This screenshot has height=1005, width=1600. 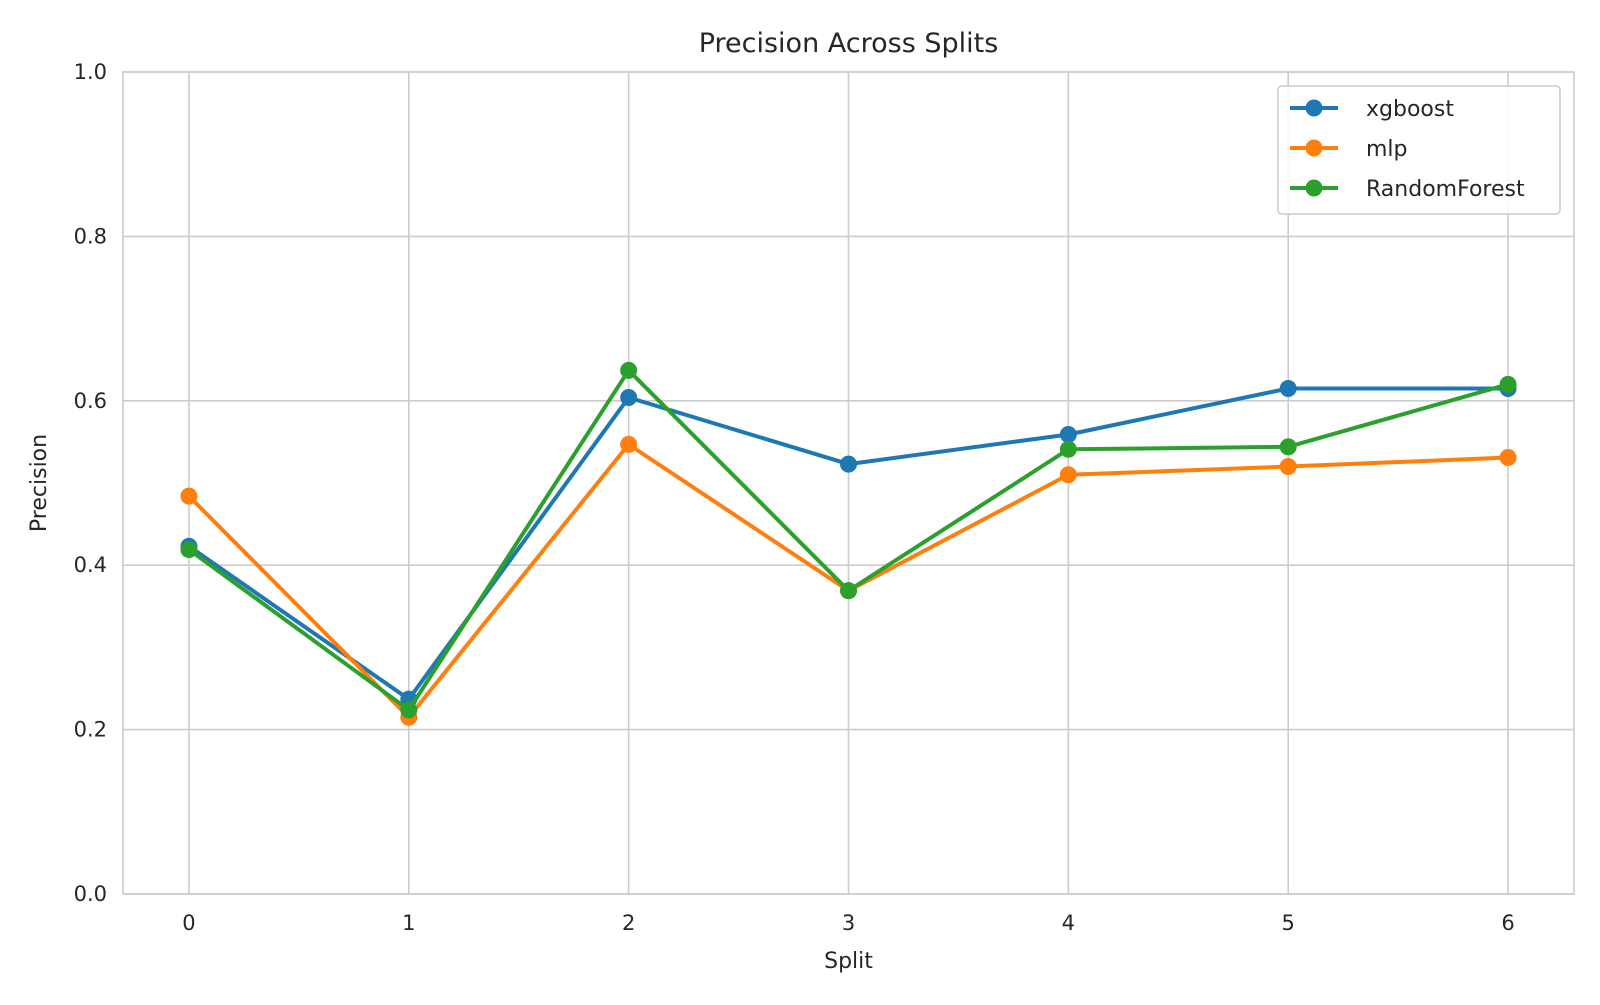 What do you see at coordinates (90, 730) in the screenshot?
I see `y-tick-label: 0.2` at bounding box center [90, 730].